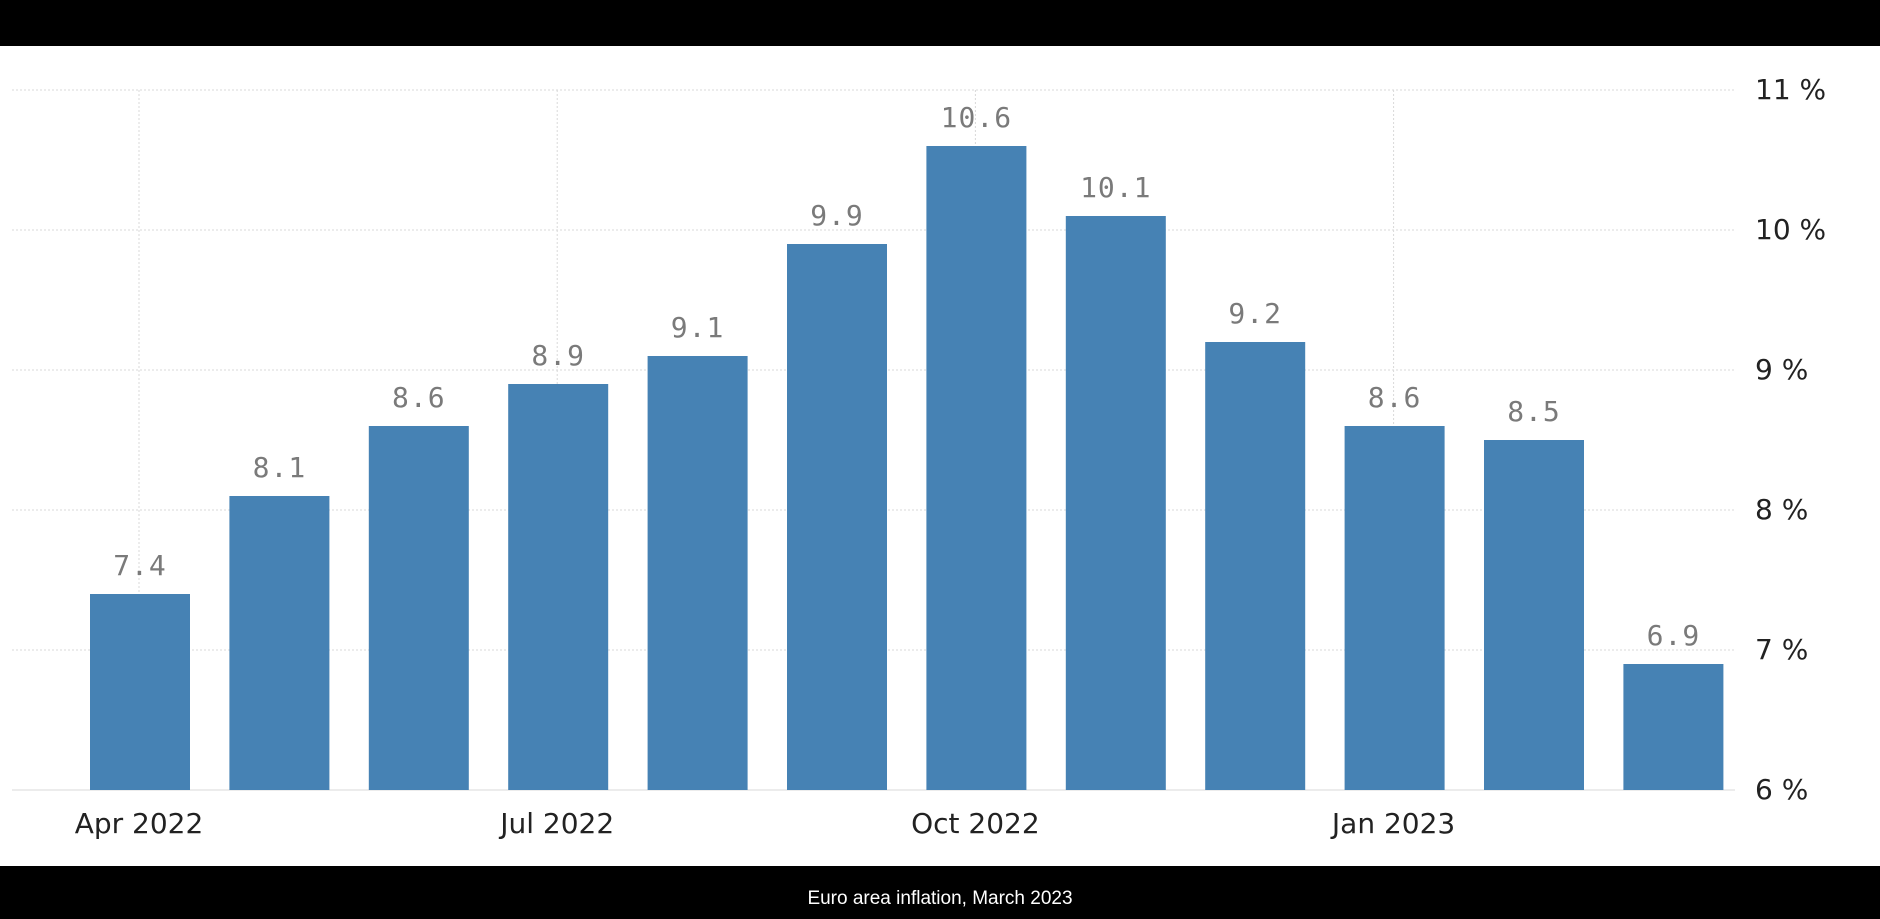  Describe the element at coordinates (975, 823) in the screenshot. I see `x-tick-label: Oct 2022` at that location.